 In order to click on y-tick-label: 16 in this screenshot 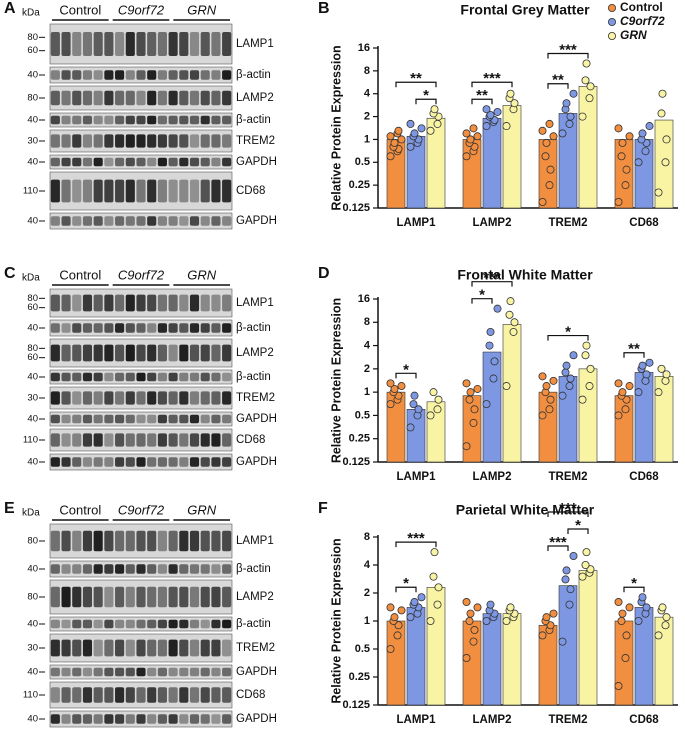, I will do `click(364, 299)`.